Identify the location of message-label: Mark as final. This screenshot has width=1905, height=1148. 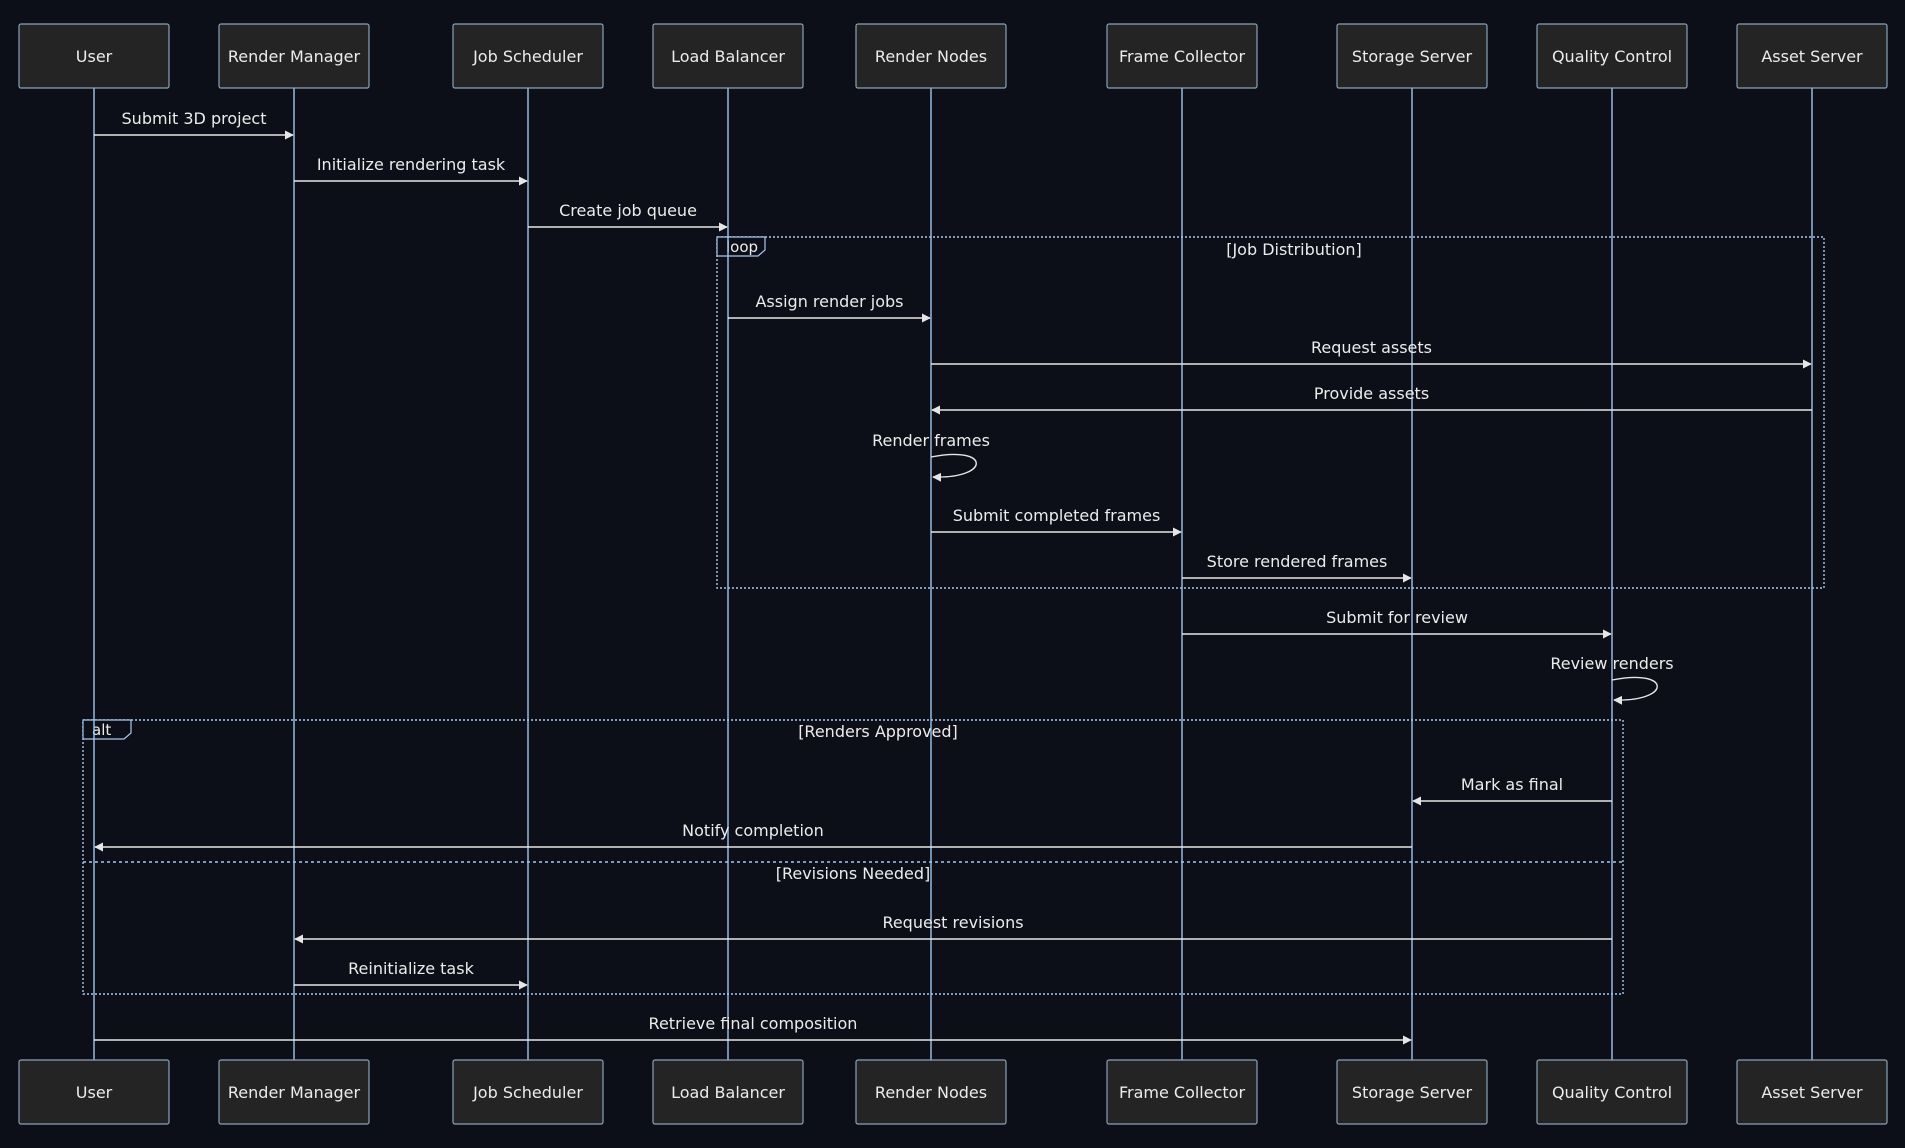
(1512, 784).